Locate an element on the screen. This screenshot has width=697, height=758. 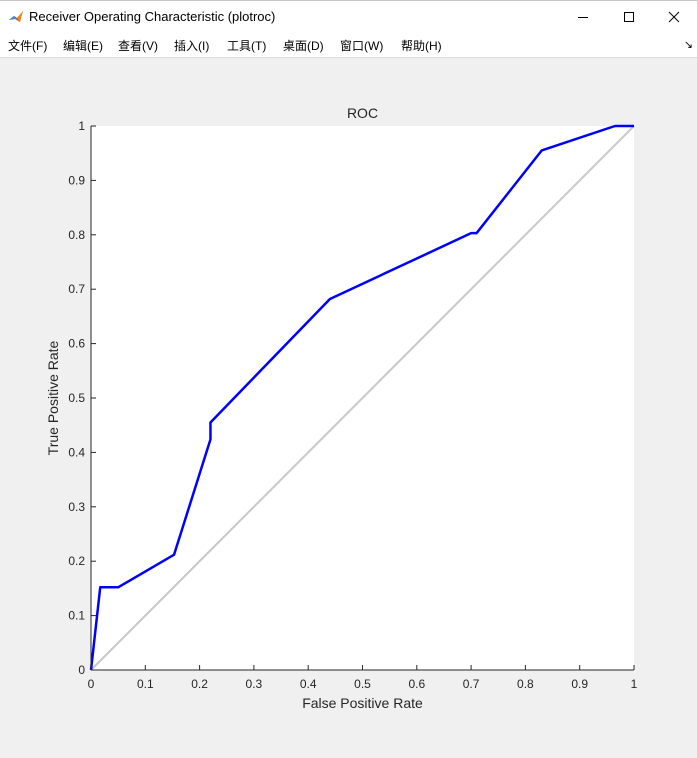
x-tick-label: 0.2 is located at coordinates (199, 684).